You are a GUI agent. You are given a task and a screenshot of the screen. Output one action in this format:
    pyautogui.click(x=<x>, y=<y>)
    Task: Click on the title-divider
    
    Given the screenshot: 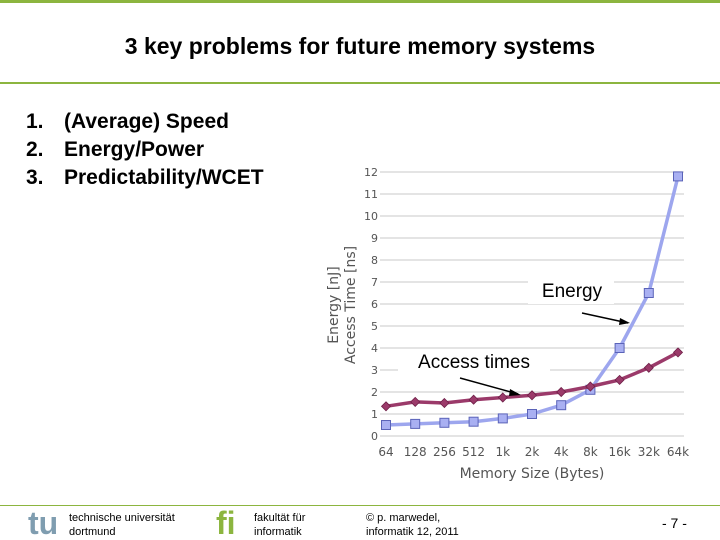 What is the action you would take?
    pyautogui.click(x=360, y=83)
    